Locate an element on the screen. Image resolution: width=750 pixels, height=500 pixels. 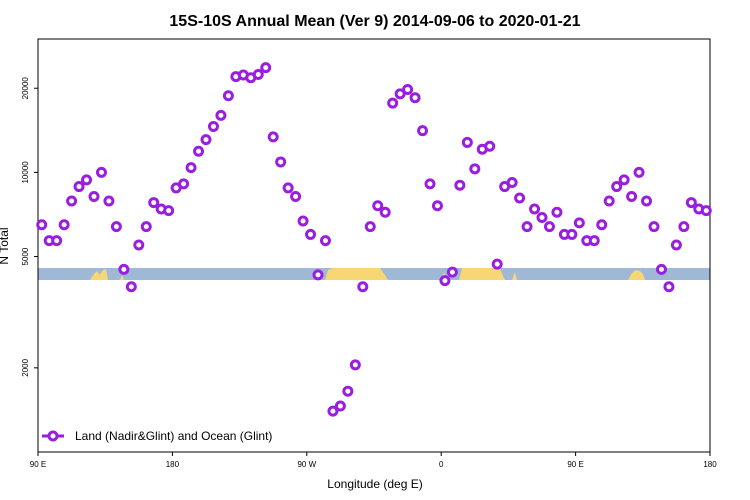
x-tick-label: 90 W is located at coordinates (306, 464).